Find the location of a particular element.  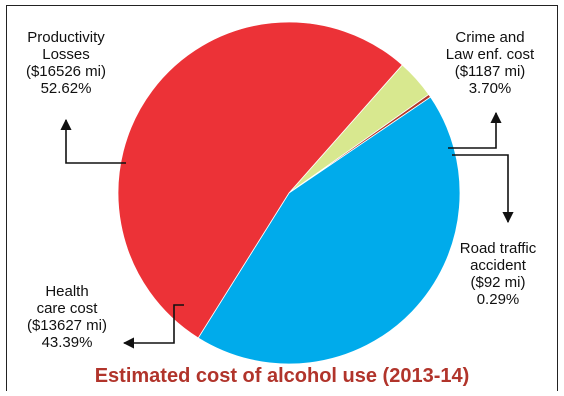

leader-health is located at coordinates (153, 326).